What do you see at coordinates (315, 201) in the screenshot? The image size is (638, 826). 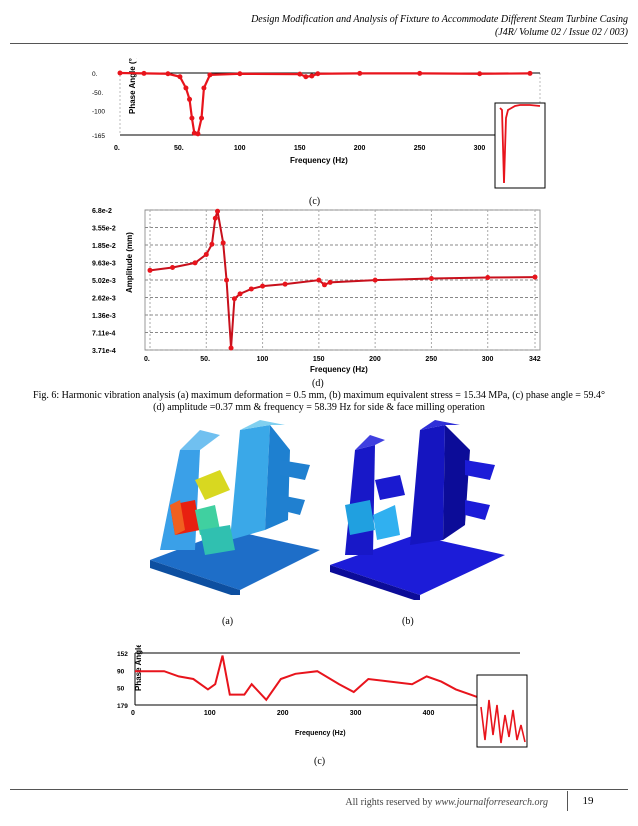 I see `caption-c-top: (c)` at bounding box center [315, 201].